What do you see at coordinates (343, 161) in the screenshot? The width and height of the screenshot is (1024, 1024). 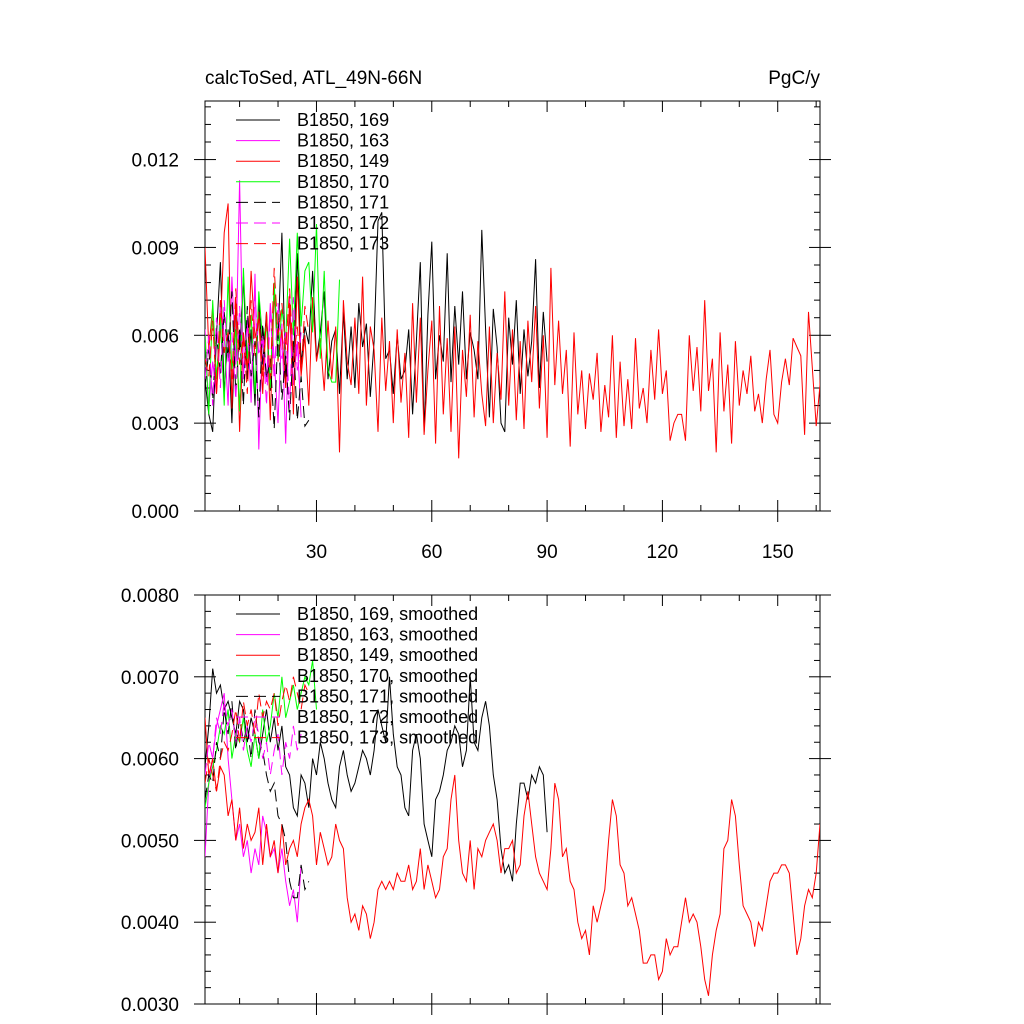 I see `legend-label: B1850, 149` at bounding box center [343, 161].